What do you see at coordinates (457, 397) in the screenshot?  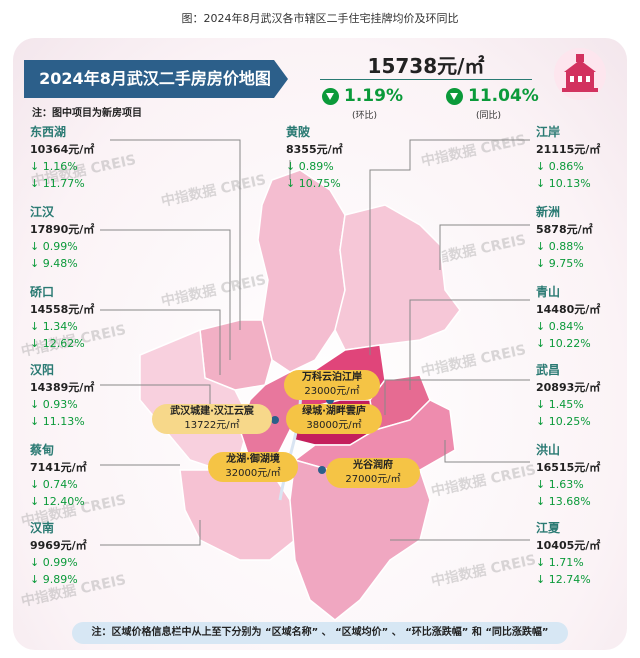 I see `leader-wuchang` at bounding box center [457, 397].